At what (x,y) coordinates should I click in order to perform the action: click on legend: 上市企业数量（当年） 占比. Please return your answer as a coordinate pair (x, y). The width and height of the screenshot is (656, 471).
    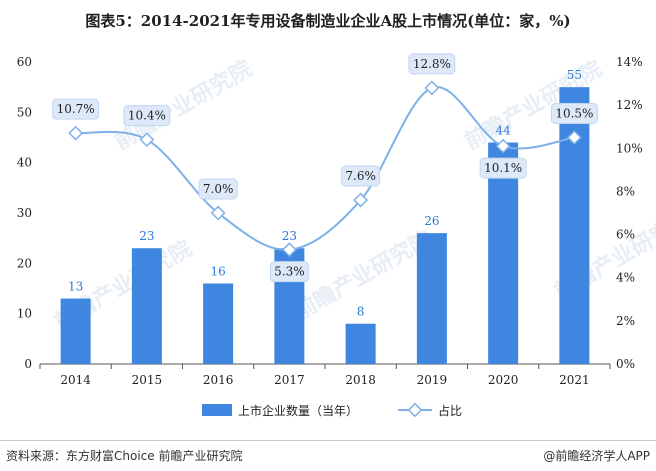
    Looking at the image, I should click on (332, 410).